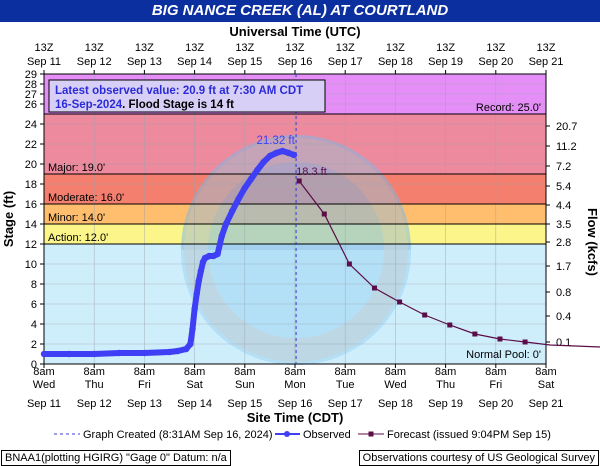  What do you see at coordinates (294, 385) in the screenshot?
I see `bottom-tick-day: Mon` at bounding box center [294, 385].